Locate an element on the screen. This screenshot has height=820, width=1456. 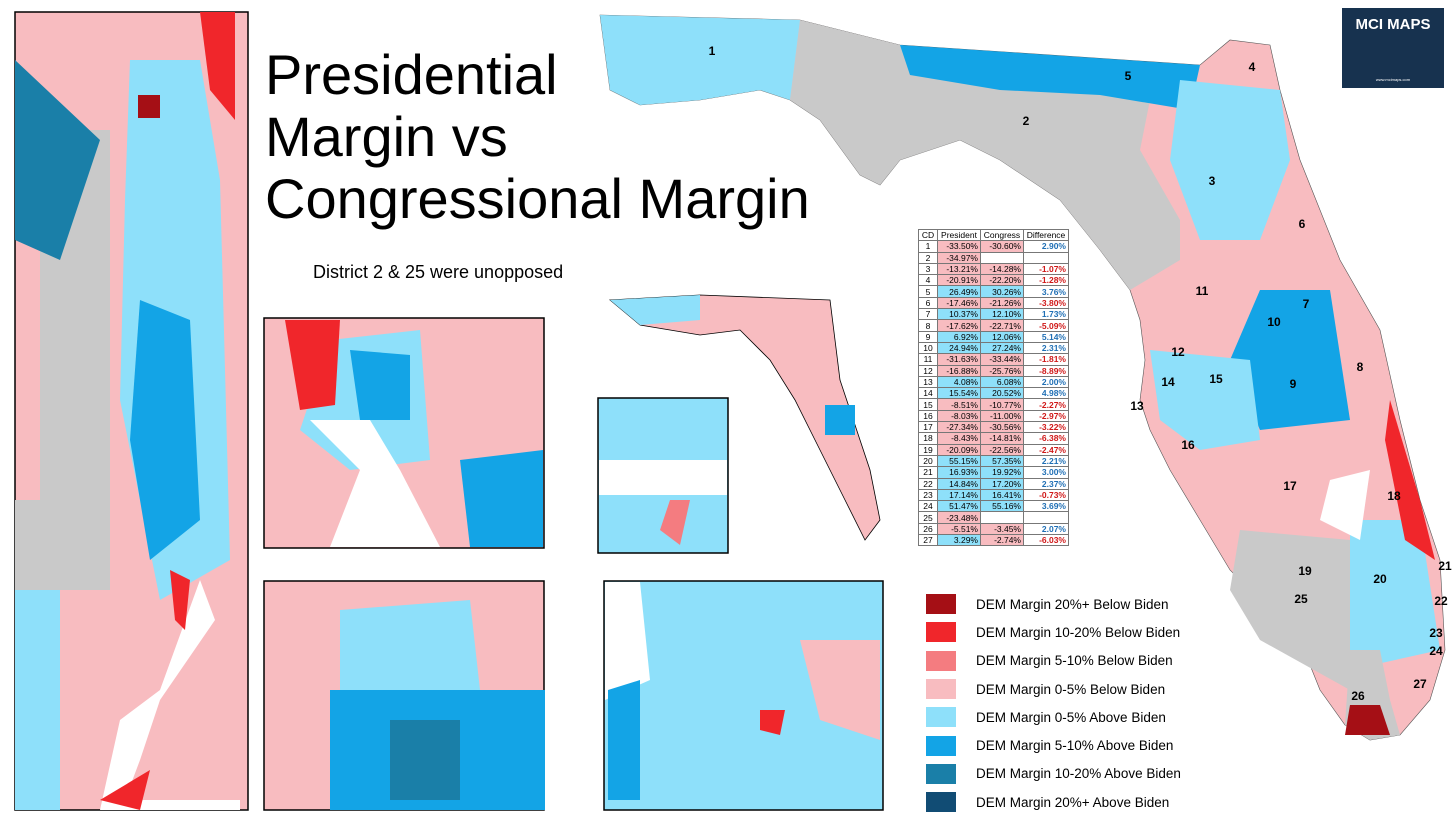
table-row: 15 -8.51% -10.77% -2.27% is located at coordinates (993, 404).